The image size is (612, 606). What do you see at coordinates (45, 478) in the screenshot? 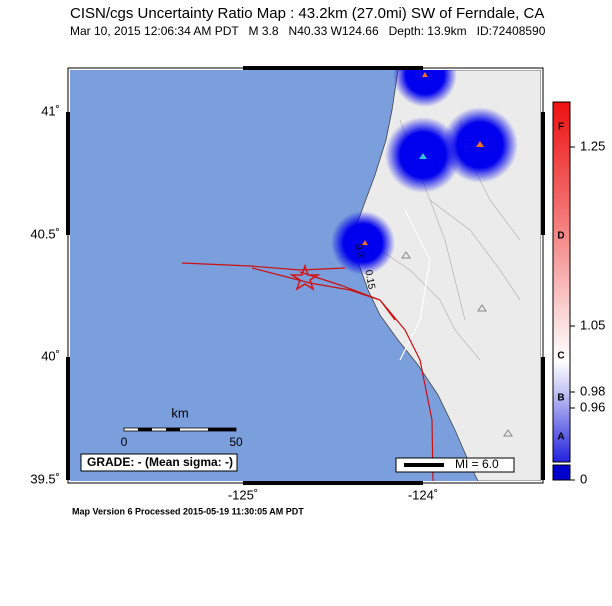
I see `lat-label: 39.5˚` at bounding box center [45, 478].